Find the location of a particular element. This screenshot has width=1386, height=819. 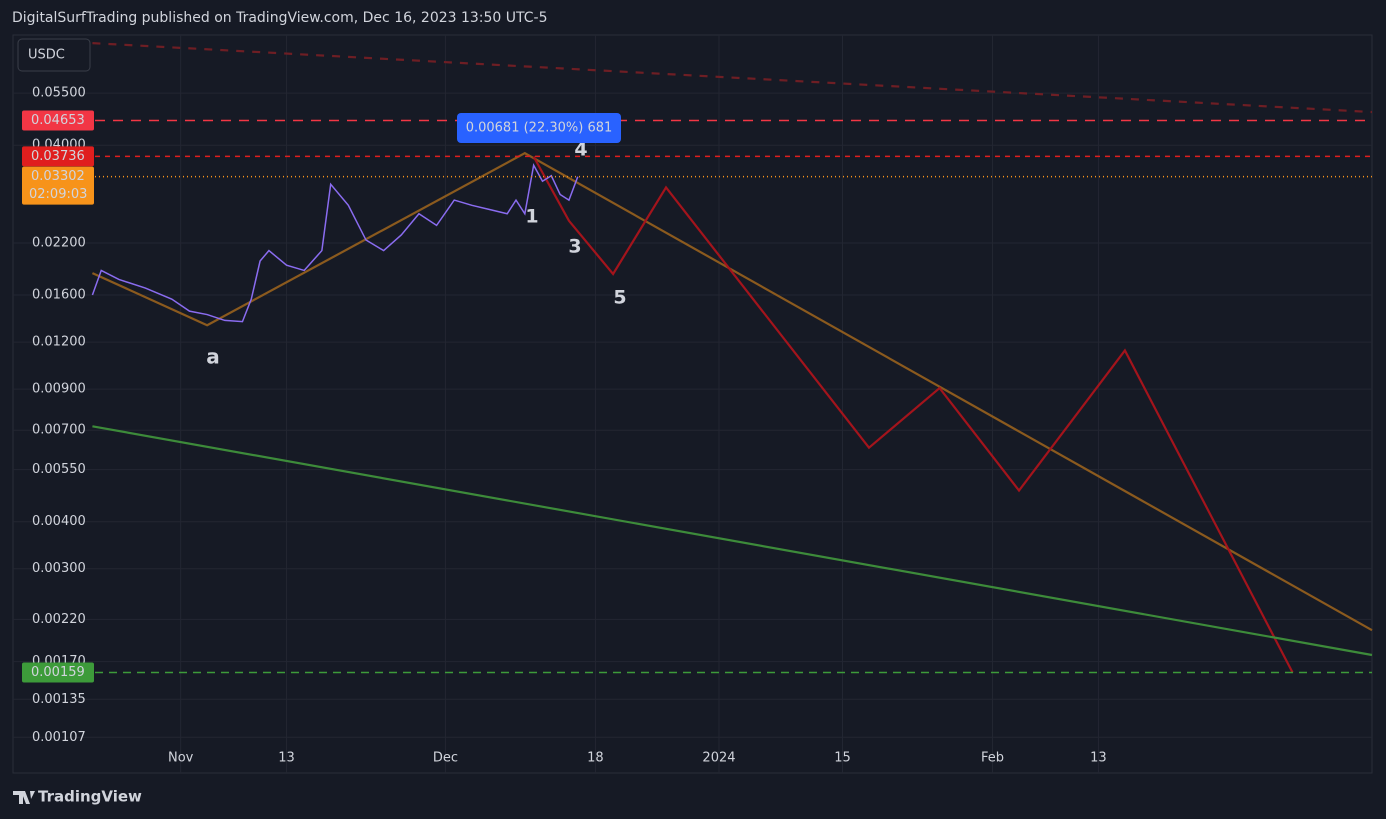

wave-label: 5 is located at coordinates (619, 298).